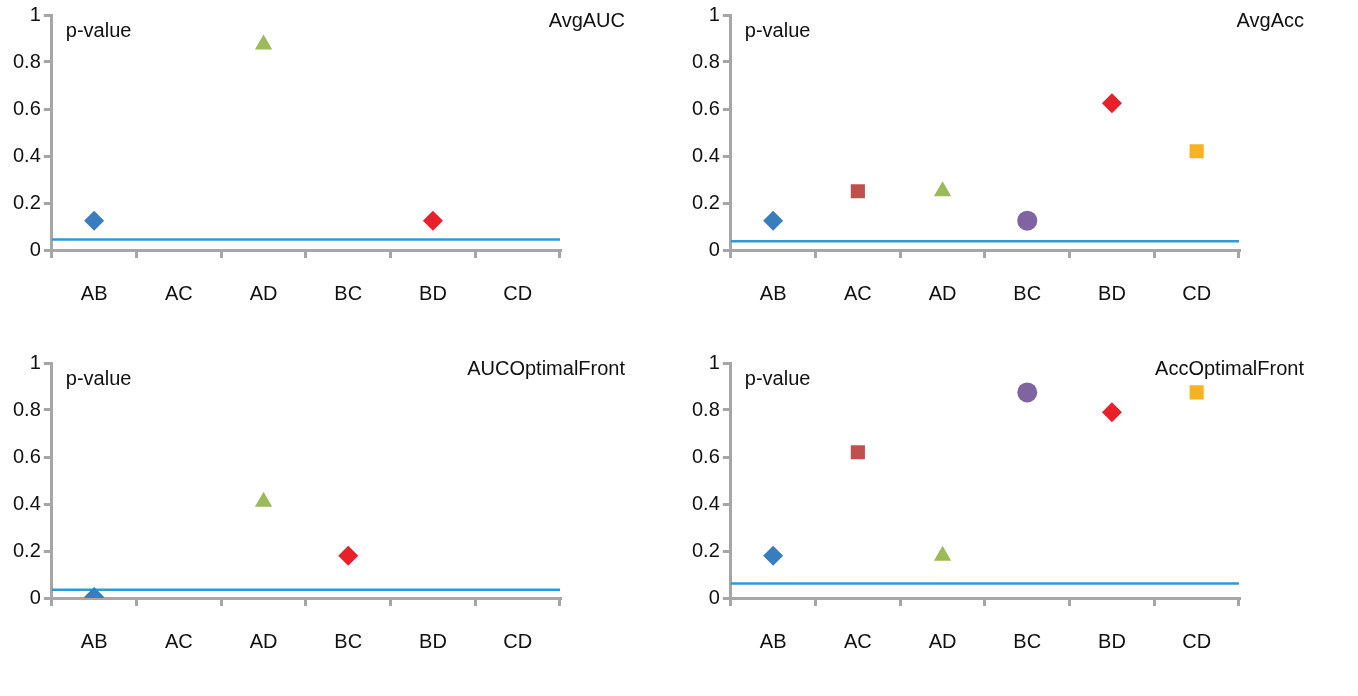 This screenshot has width=1358, height=696. I want to click on chart-title: AccOptimalFront, so click(1230, 367).